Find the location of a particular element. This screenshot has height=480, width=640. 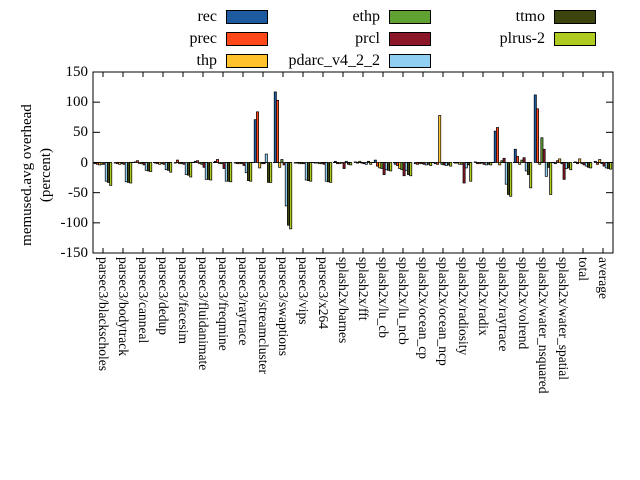

x-tick-label: parsec3/swaptions is located at coordinates (283, 306).